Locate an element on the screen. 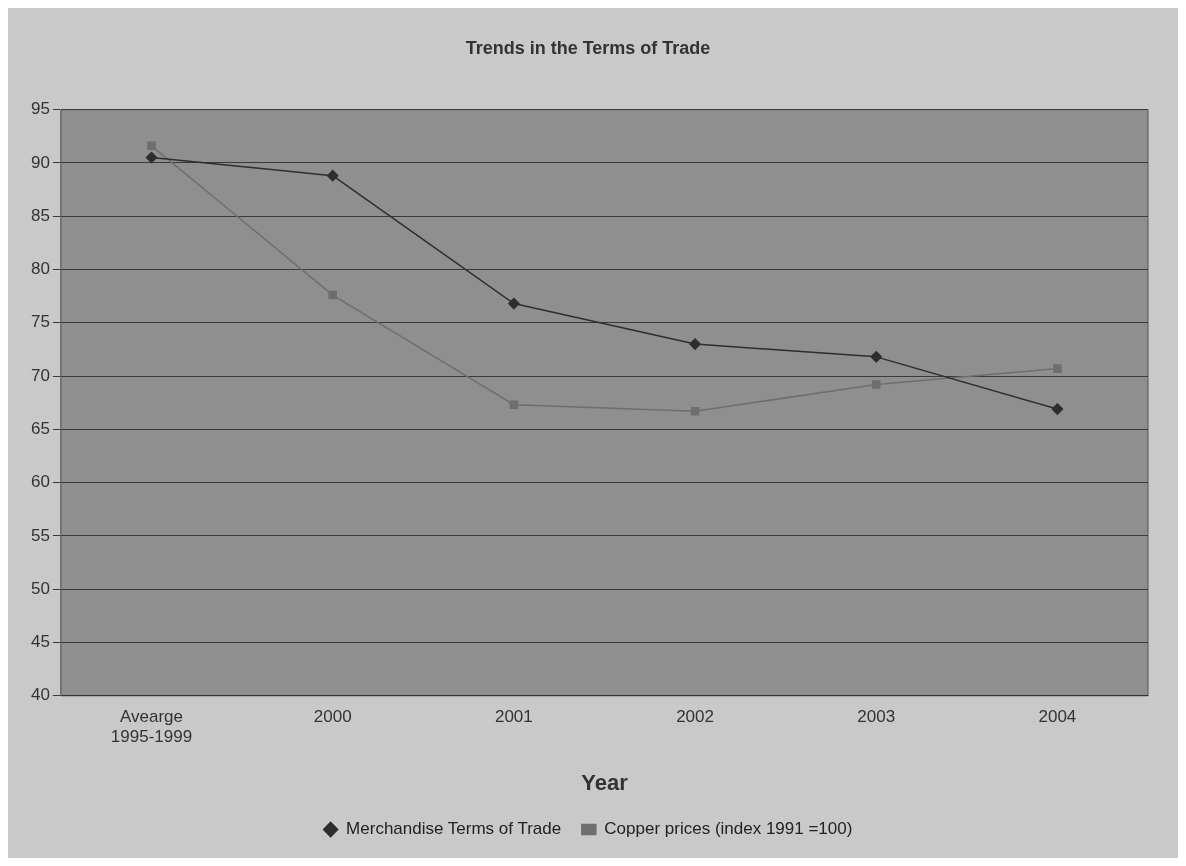 This screenshot has height=866, width=1186. y-tick-label: 70 is located at coordinates (40, 375).